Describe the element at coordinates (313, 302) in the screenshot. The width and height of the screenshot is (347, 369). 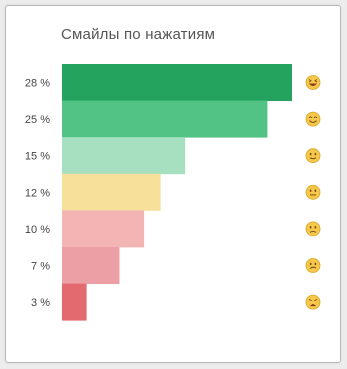
I see `weary-face-icon` at that location.